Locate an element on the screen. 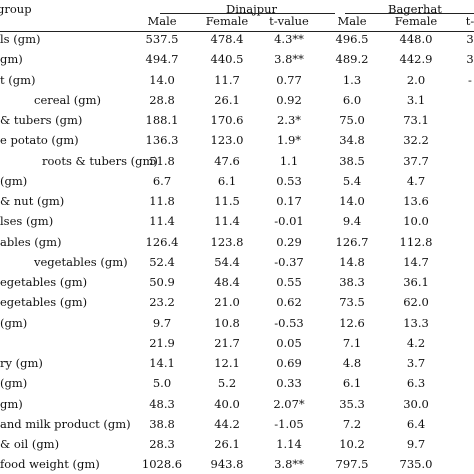 The width and height of the screenshot is (474, 474). header-rule-dinajpur is located at coordinates (247, 13).